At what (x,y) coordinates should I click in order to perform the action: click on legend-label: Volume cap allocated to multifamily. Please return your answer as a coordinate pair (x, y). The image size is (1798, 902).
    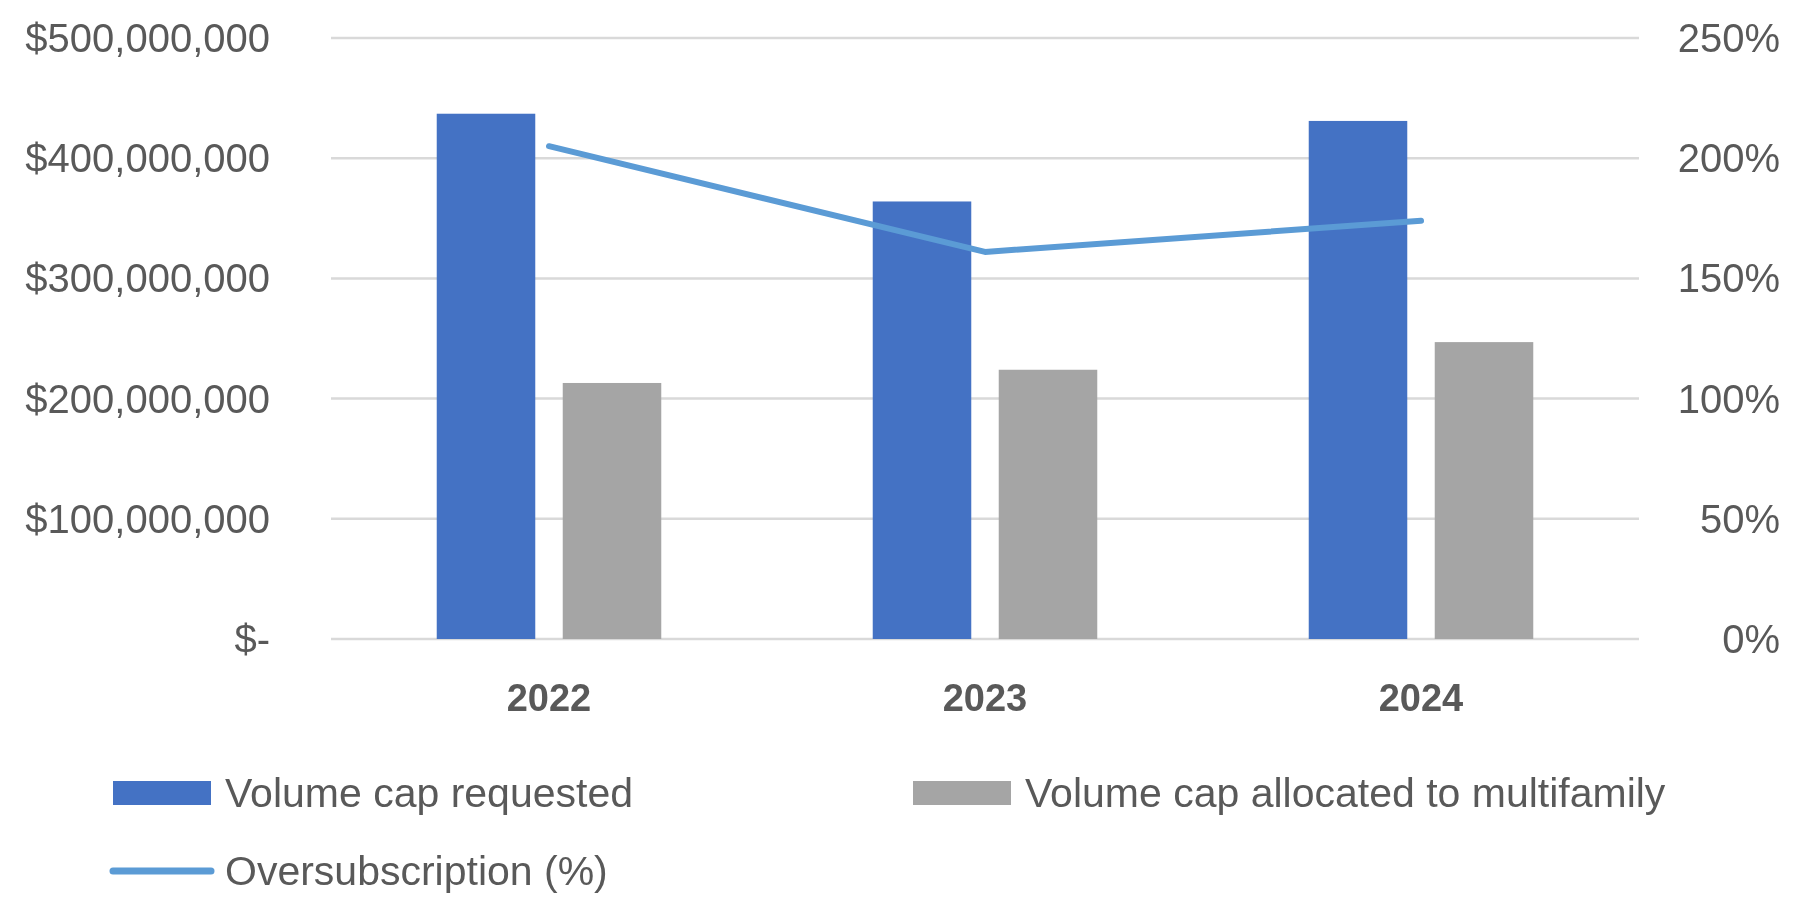
    Looking at the image, I should click on (1345, 793).